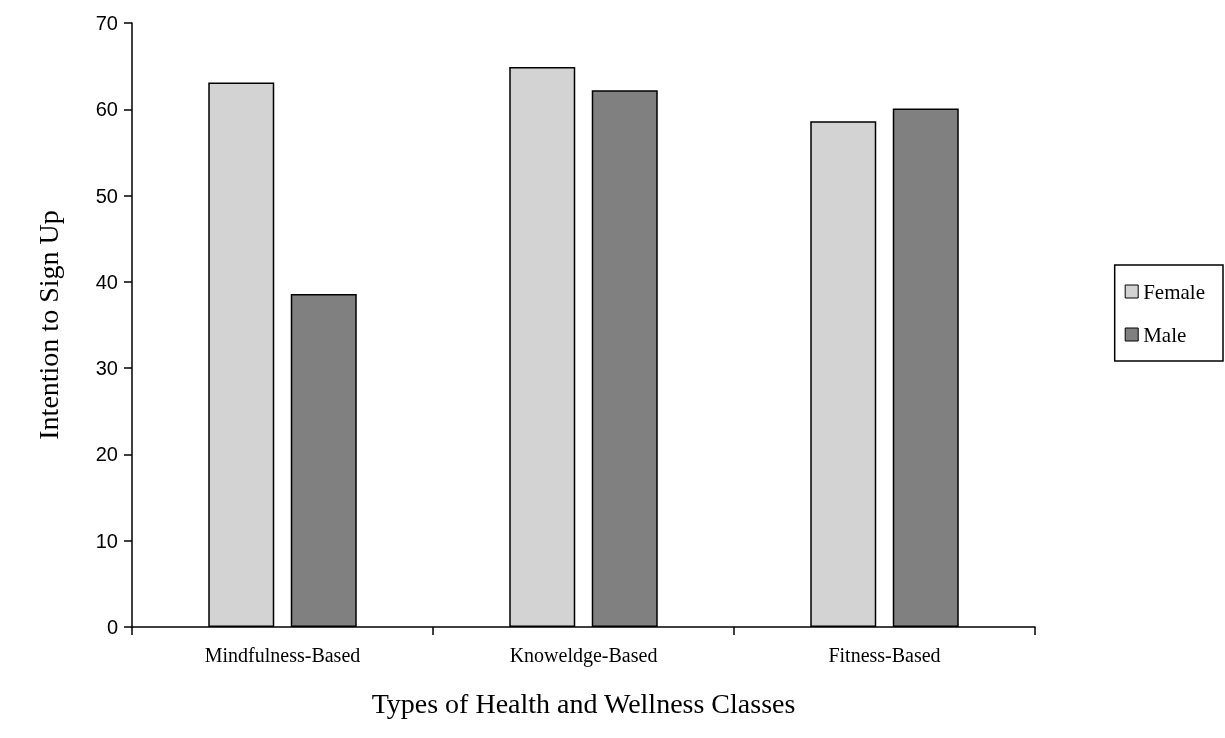  What do you see at coordinates (583, 655) in the screenshot?
I see `x-tick-label: Knoweldge-Based` at bounding box center [583, 655].